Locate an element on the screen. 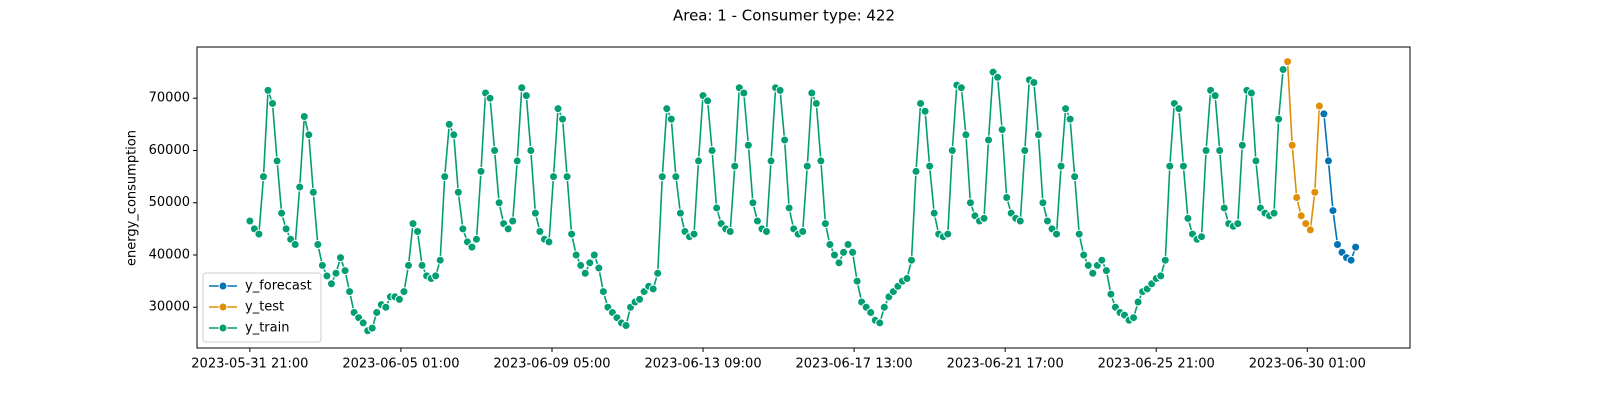 This screenshot has height=400, width=1600. y-tick-label: 40000 is located at coordinates (169, 254).